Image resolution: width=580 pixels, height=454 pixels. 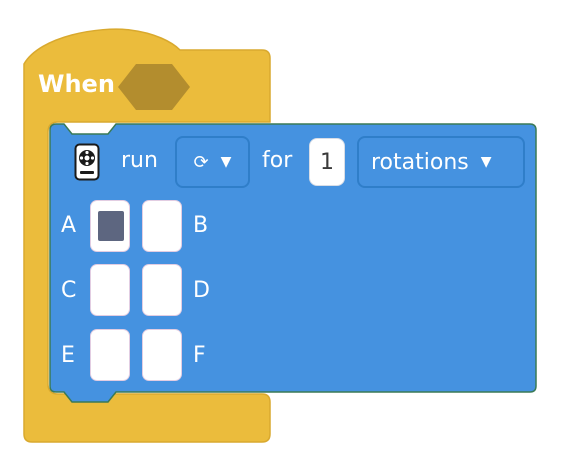 What do you see at coordinates (110, 290) in the screenshot?
I see `port-c-toggle` at bounding box center [110, 290].